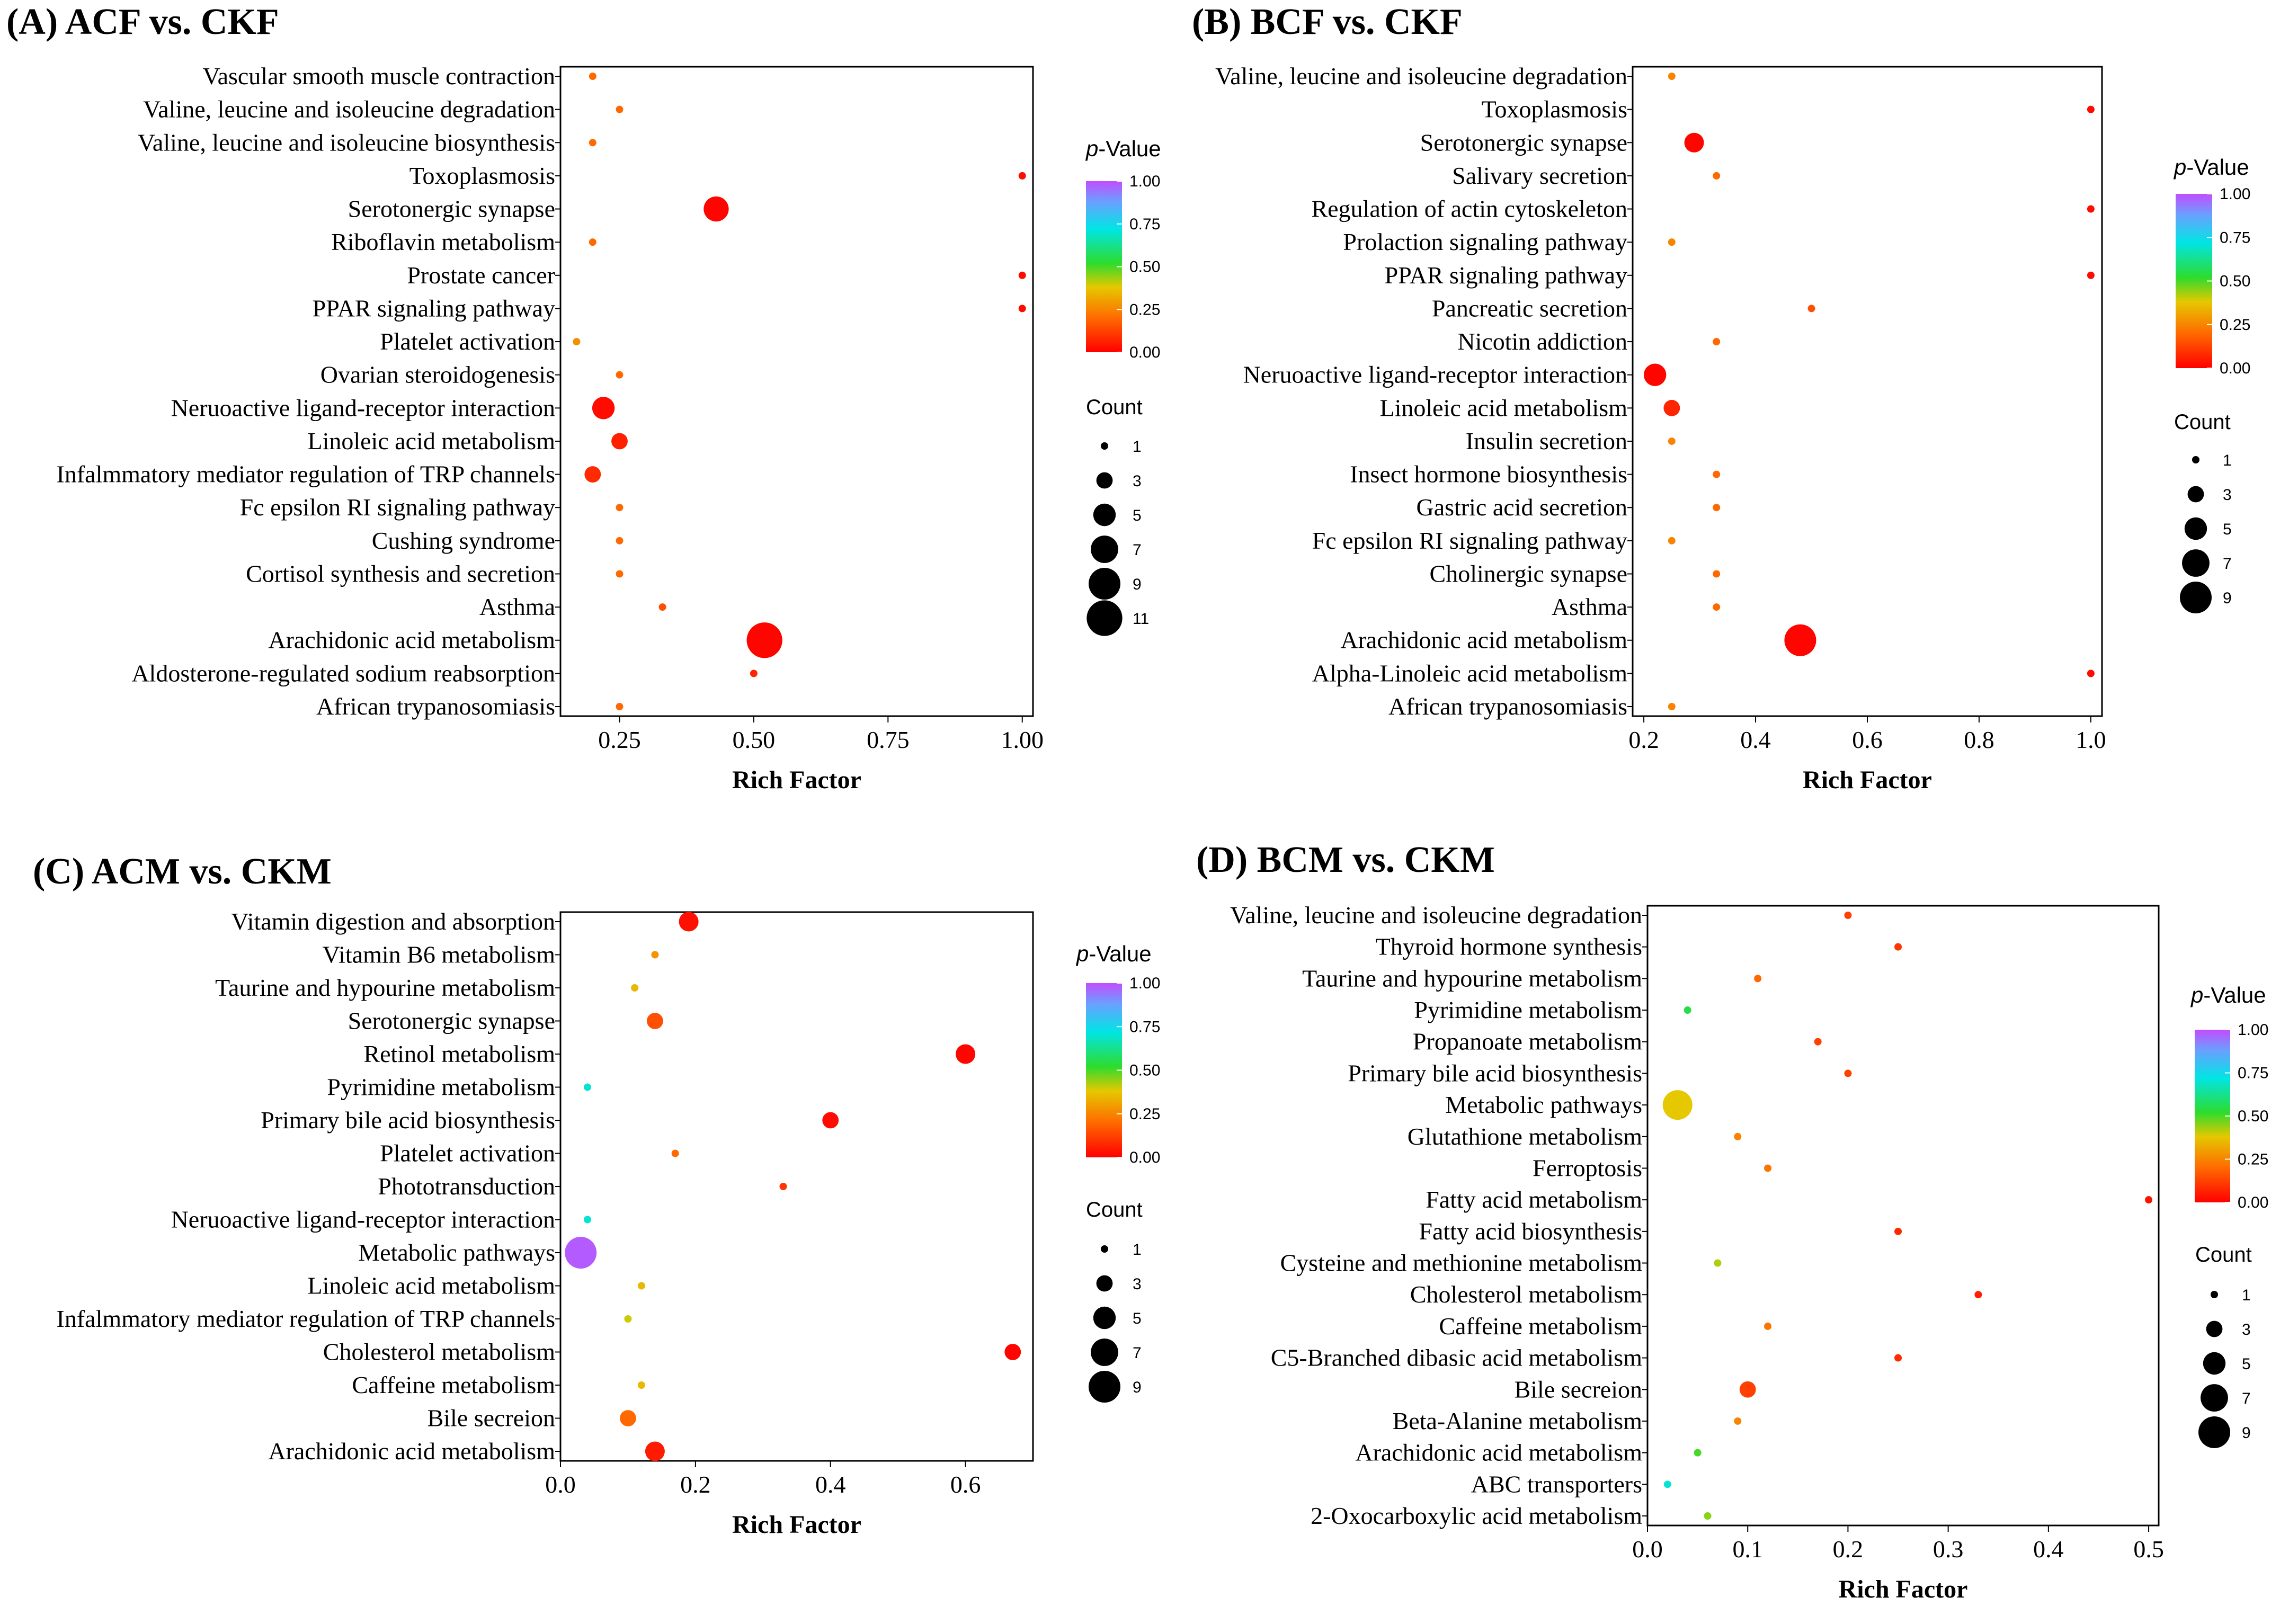 This screenshot has width=2289, height=1624. Describe the element at coordinates (1495, 1072) in the screenshot. I see `pathway-label: Primary bile acid biosynthesis` at that location.